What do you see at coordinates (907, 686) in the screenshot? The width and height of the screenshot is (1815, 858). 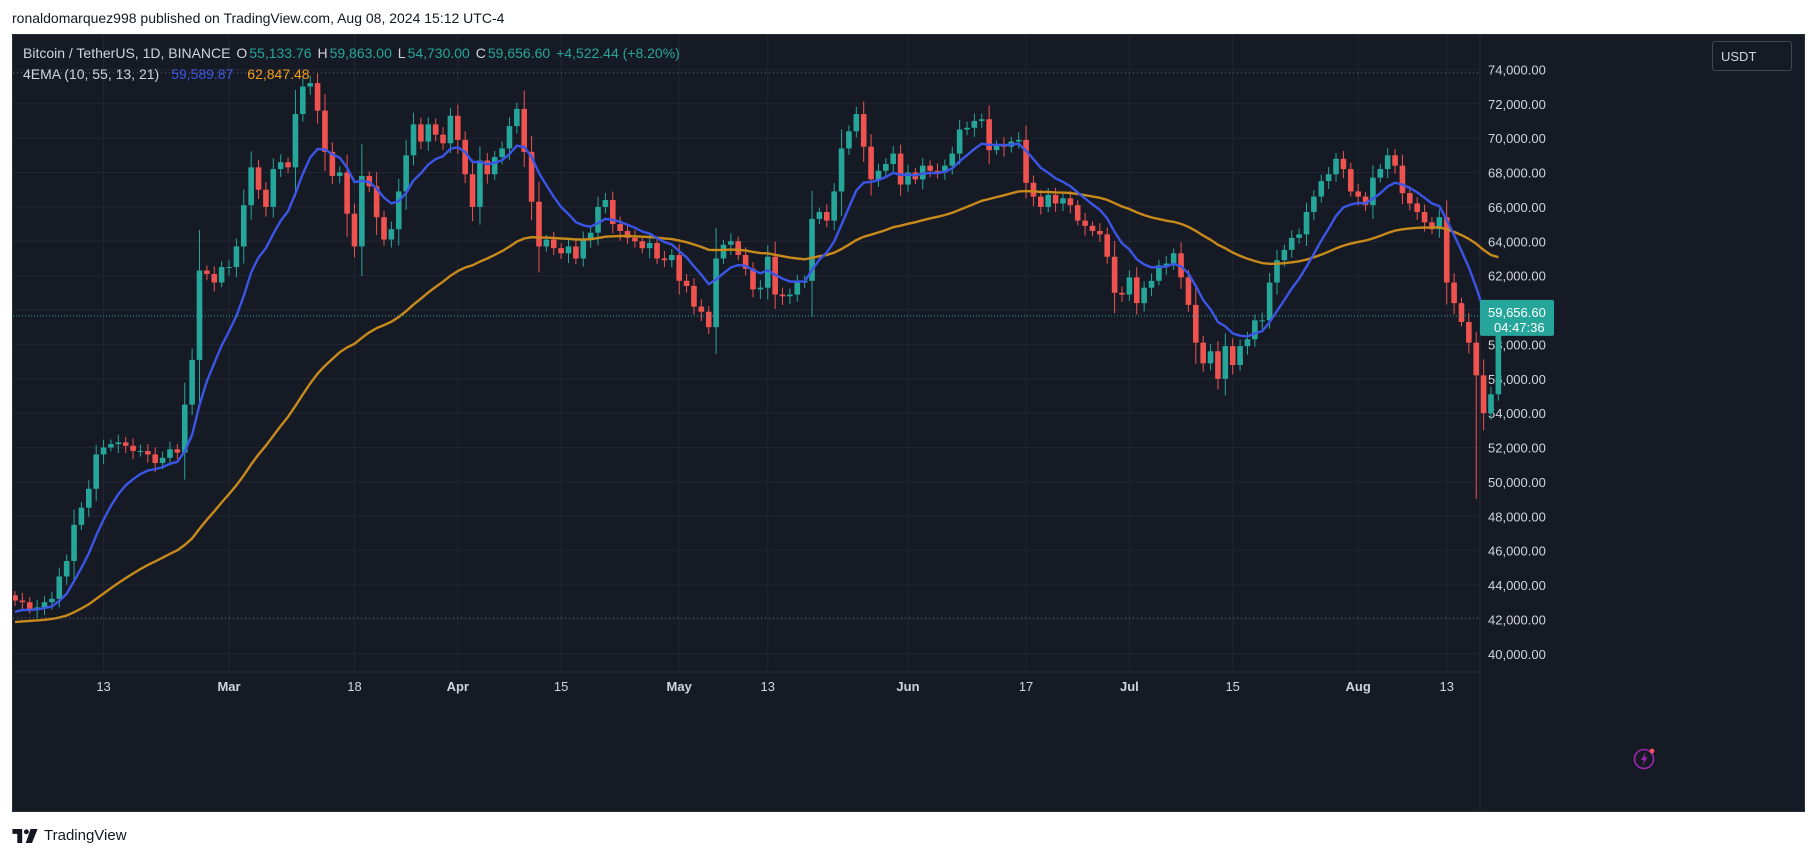 I see `x-tick-label: Jun` at bounding box center [907, 686].